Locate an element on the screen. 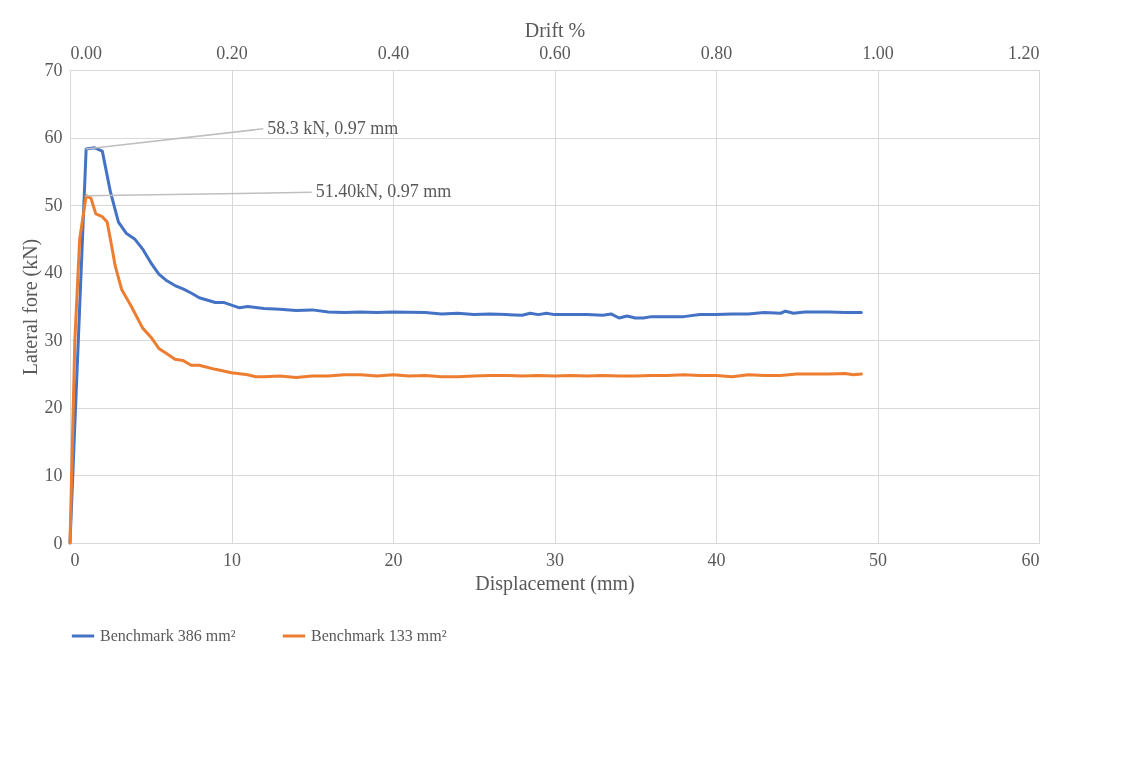  x-tick-label: 30 is located at coordinates (555, 559).